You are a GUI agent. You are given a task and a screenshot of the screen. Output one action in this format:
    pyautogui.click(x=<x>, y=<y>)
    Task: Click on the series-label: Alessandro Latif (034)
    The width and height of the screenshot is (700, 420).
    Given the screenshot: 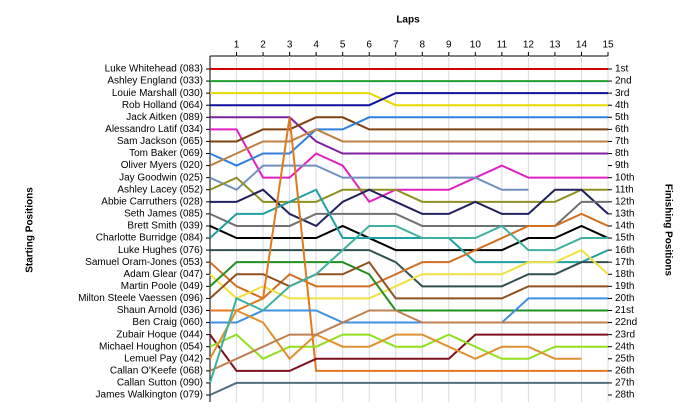 What is the action you would take?
    pyautogui.click(x=154, y=129)
    